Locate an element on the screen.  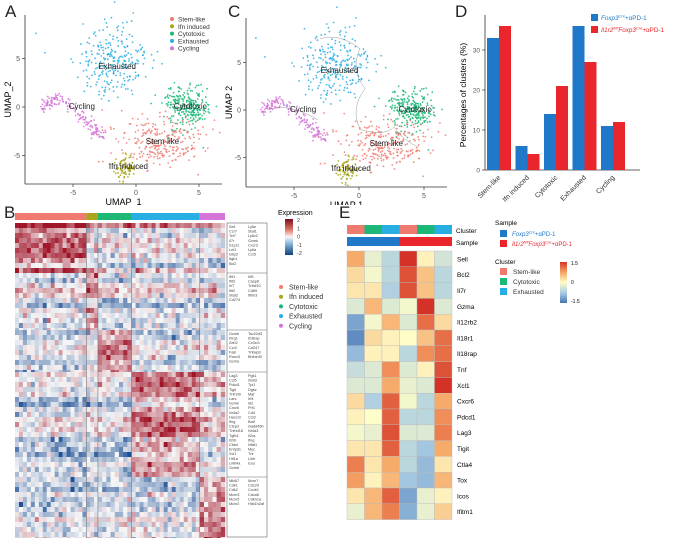
y-axis-label: UMAP 2 is located at coordinates (229, 102).